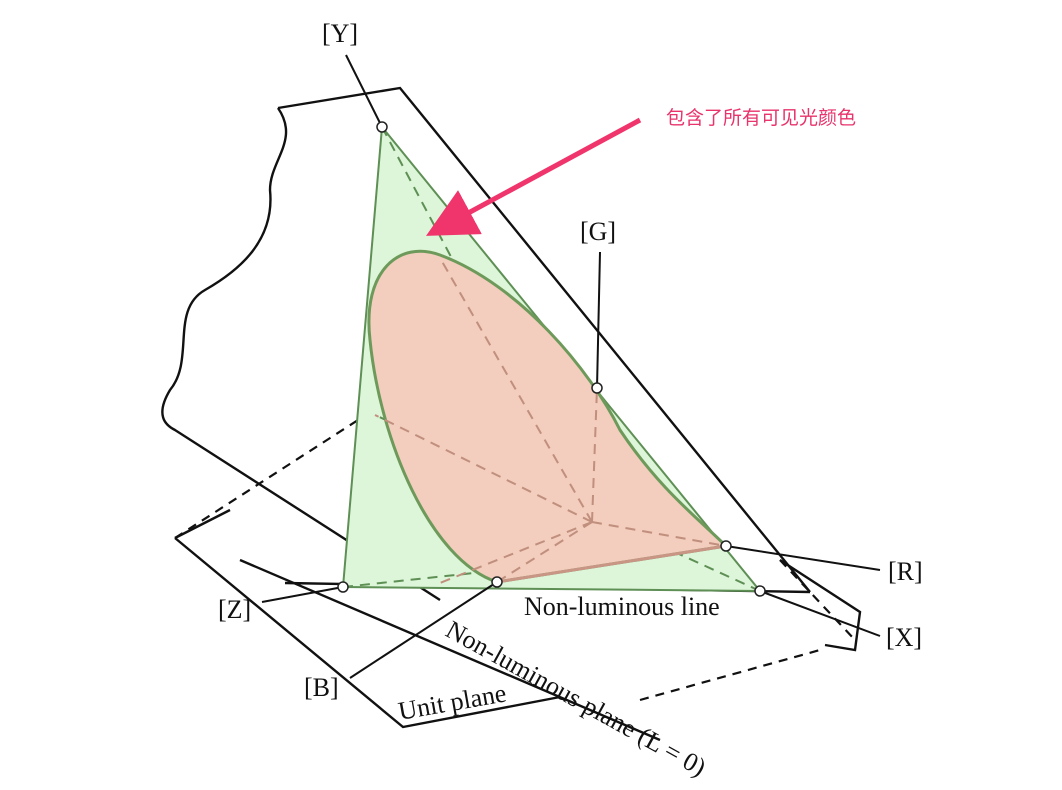 The width and height of the screenshot is (1062, 790). What do you see at coordinates (340, 33) in the screenshot?
I see `label-y: [Y]` at bounding box center [340, 33].